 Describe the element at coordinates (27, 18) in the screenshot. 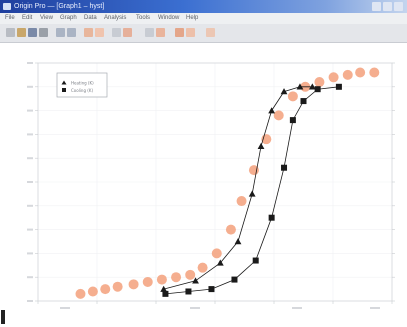

I see `menu-edit: Edit` at that location.